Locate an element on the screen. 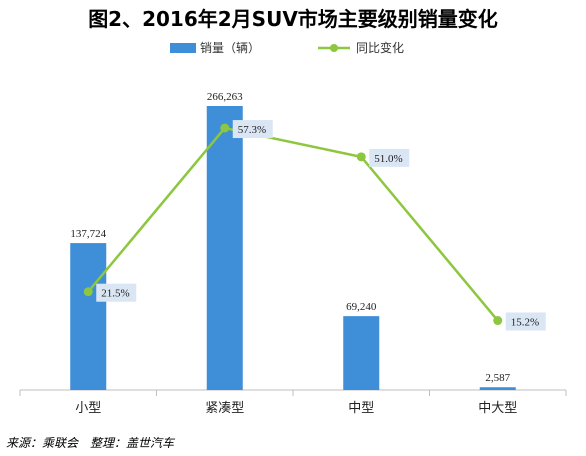  change-label: 57.3% is located at coordinates (252, 130).